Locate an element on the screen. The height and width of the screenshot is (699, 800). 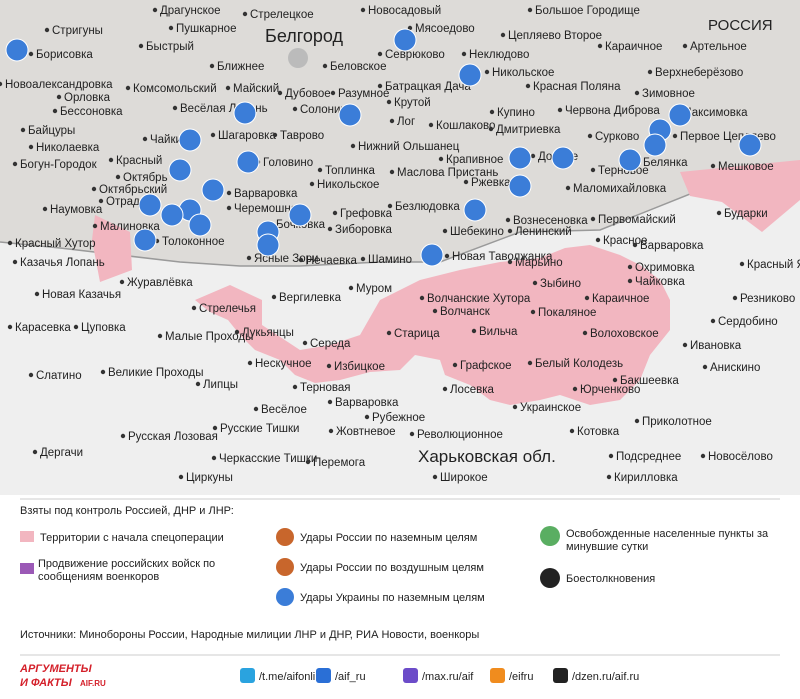
place-label: Никольское is located at coordinates (348, 185).